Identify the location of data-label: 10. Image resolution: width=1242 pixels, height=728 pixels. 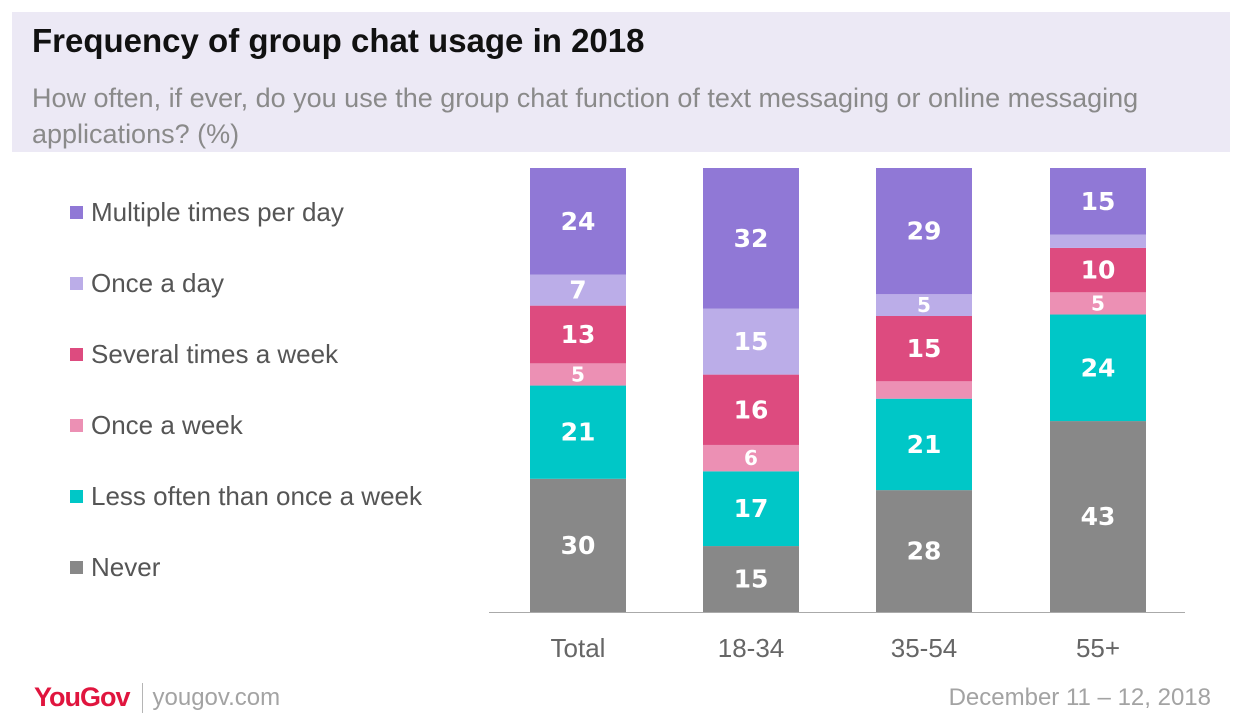
(1098, 270).